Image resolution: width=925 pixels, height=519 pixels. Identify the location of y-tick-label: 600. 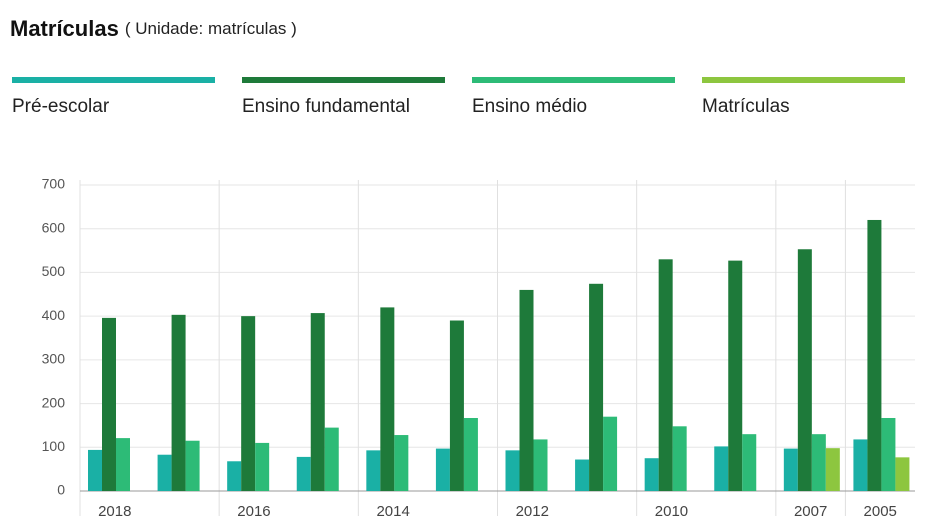
(54, 227).